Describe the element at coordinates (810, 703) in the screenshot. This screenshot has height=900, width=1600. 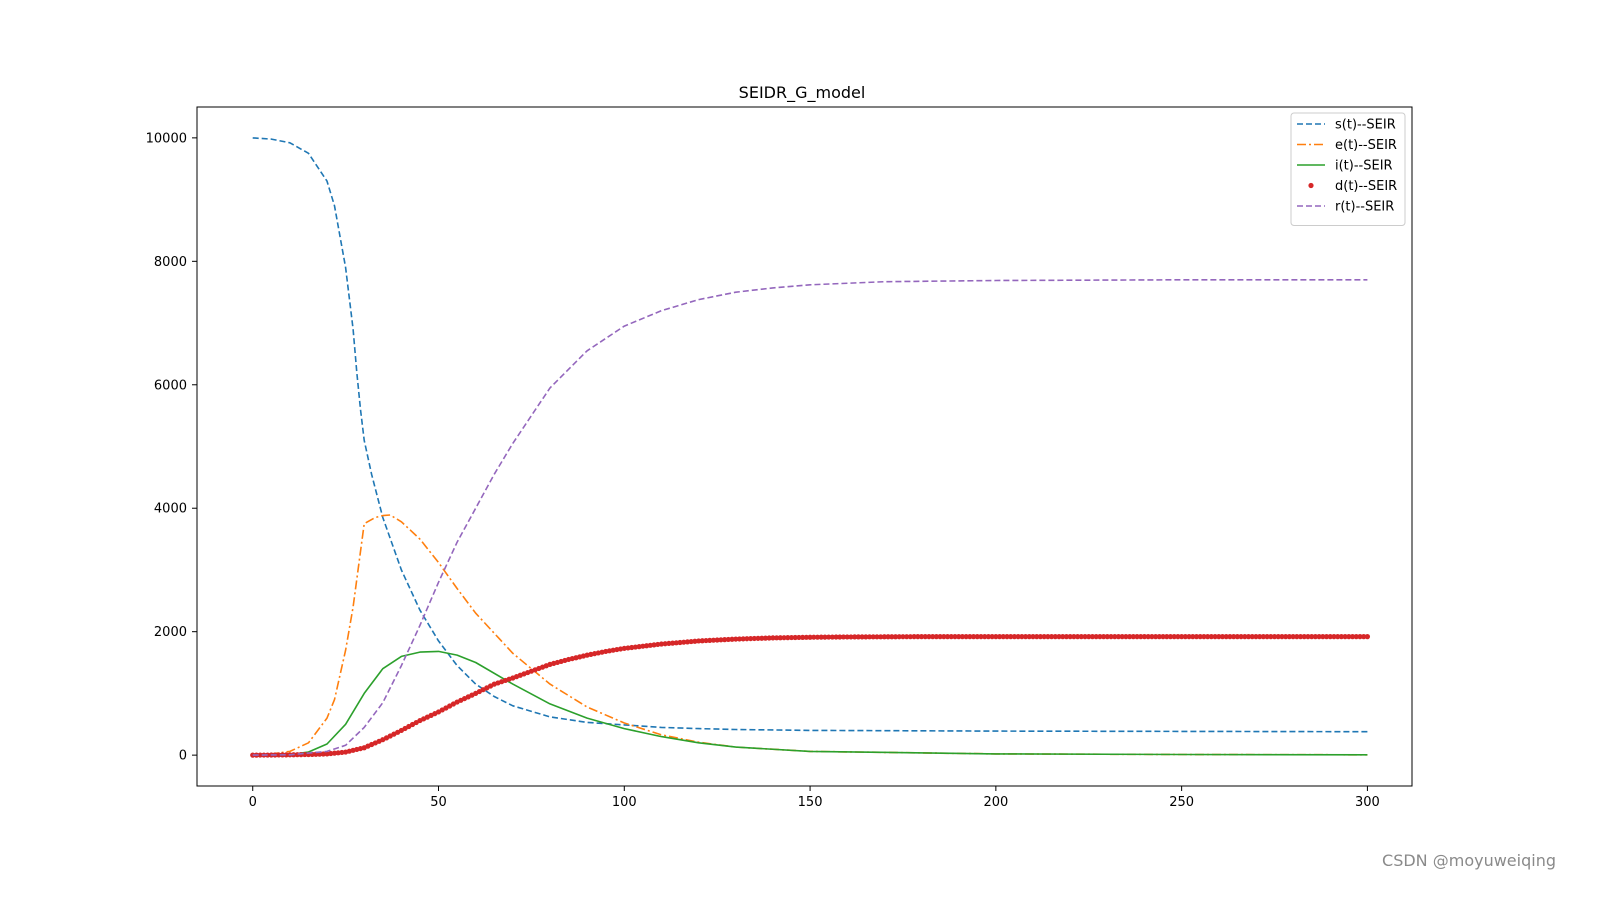
I see `series-i(t)--SEIR` at that location.